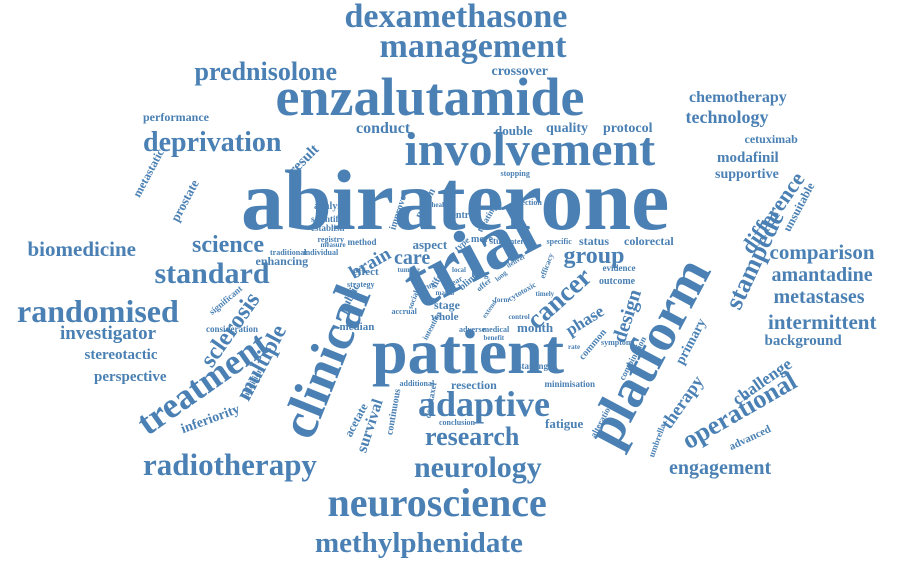  What do you see at coordinates (747, 175) in the screenshot?
I see `word-supportive: supportive` at bounding box center [747, 175].